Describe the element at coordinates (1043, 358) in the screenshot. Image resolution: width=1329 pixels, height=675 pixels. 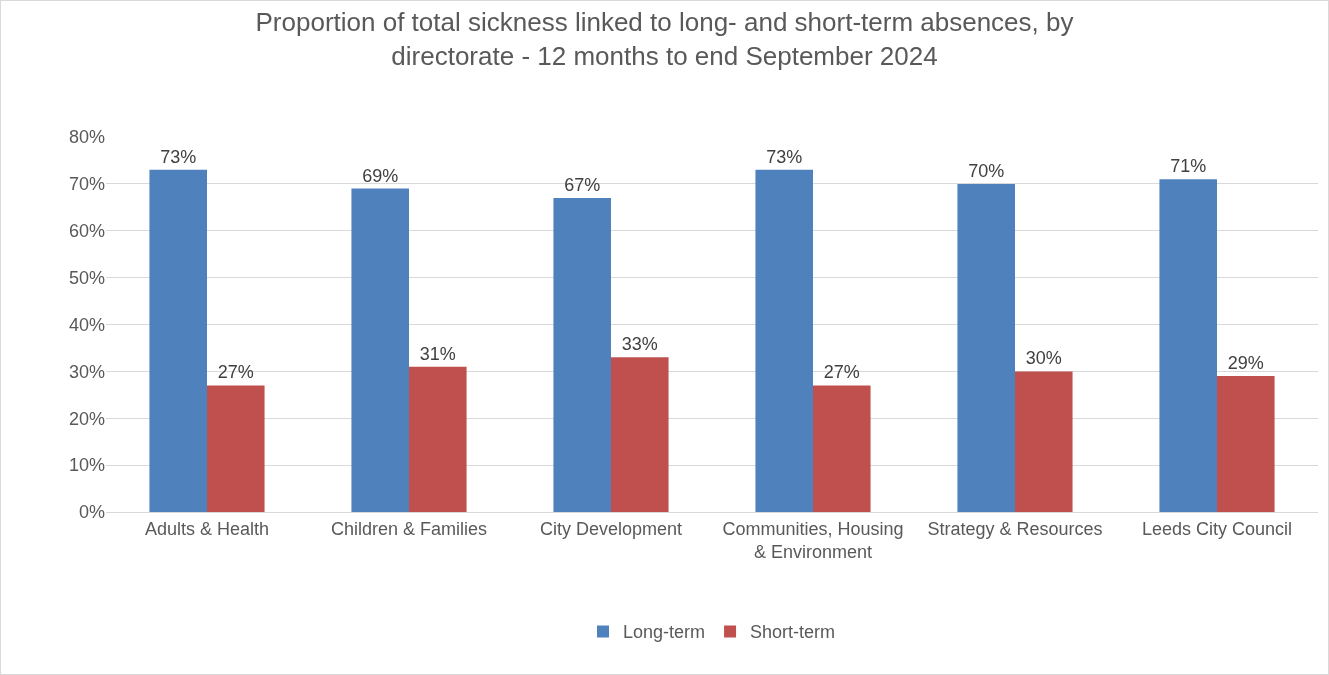
I see `data-label: 30%` at that location.